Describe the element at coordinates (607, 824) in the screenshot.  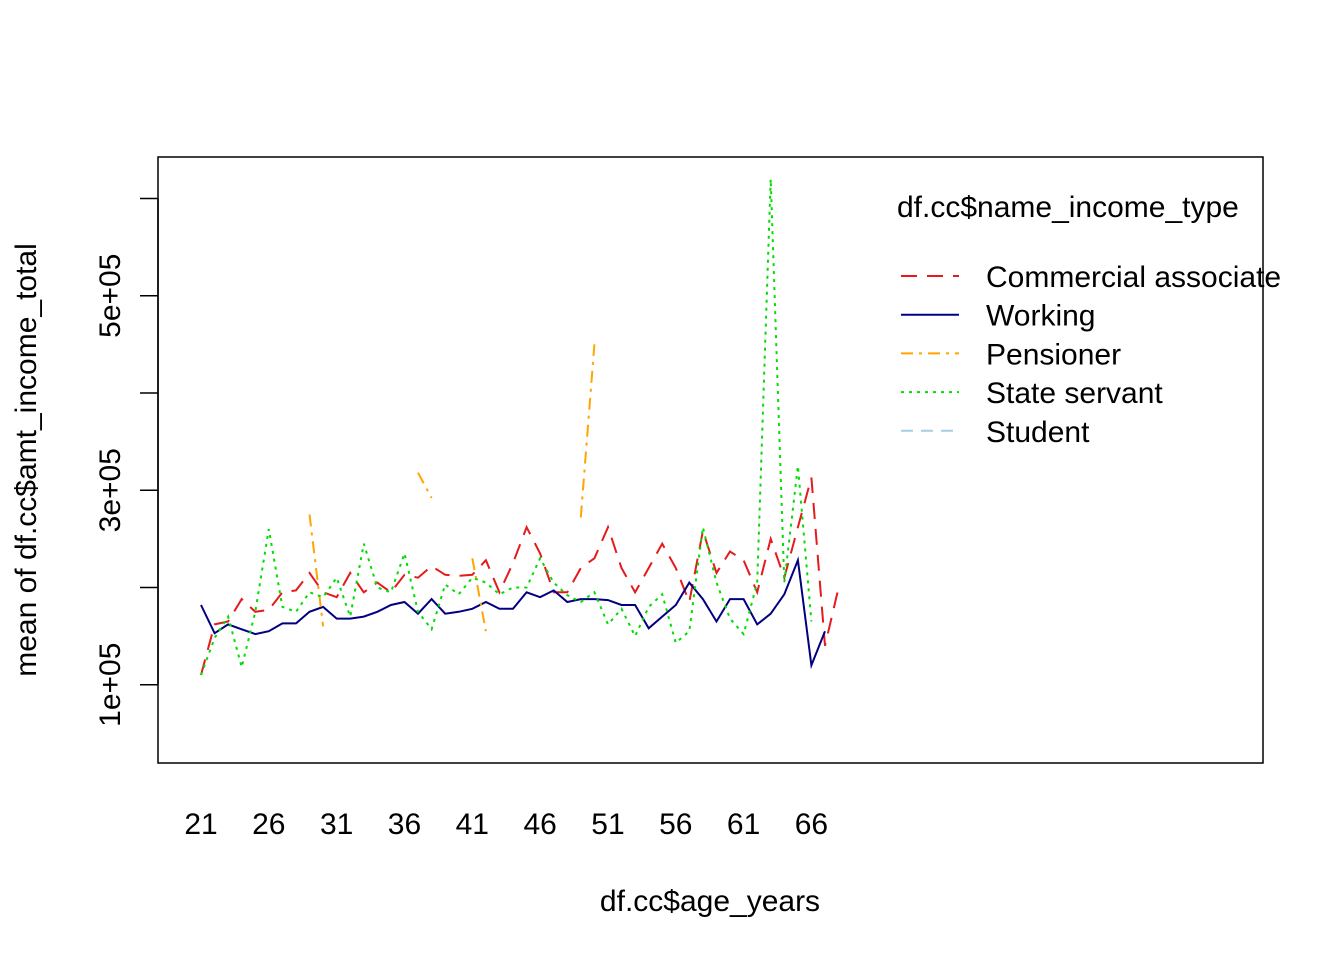
I see `x-tick-label: 51` at that location.